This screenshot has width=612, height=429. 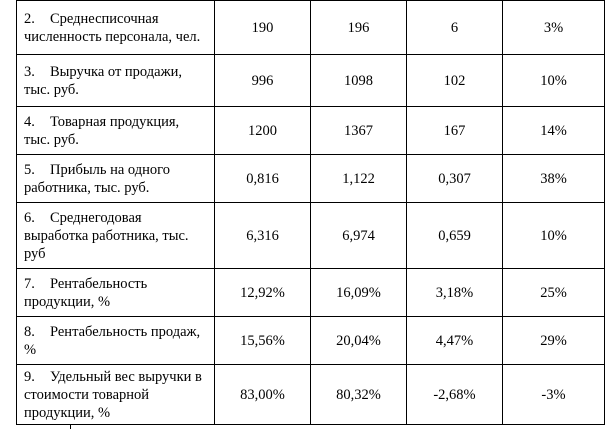 What do you see at coordinates (553, 292) in the screenshot?
I see `relative-change-value: 25%` at bounding box center [553, 292].